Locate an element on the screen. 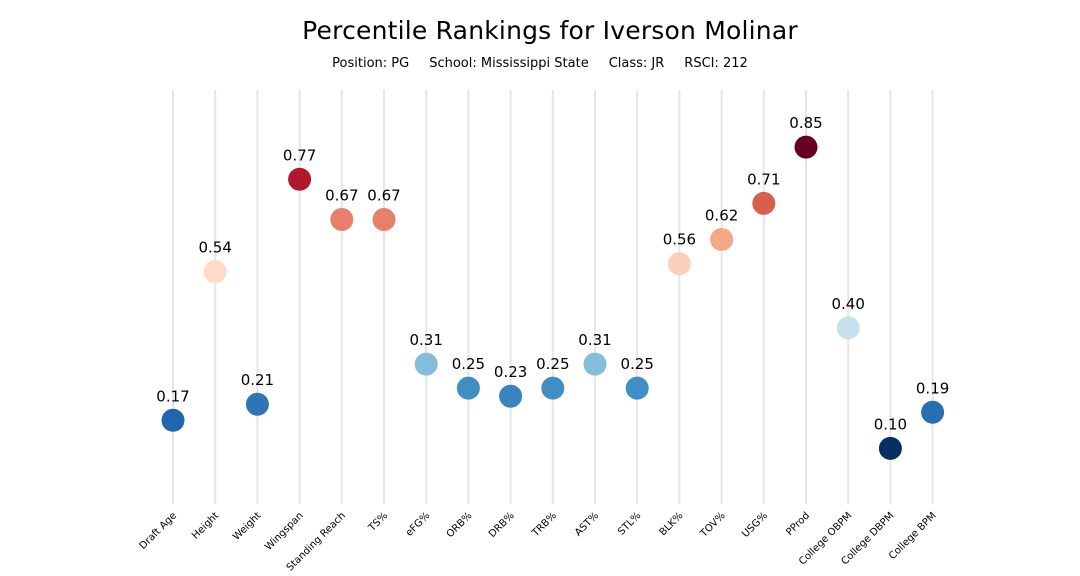 This screenshot has width=1080, height=576. point-college-dbpm is located at coordinates (890, 448).